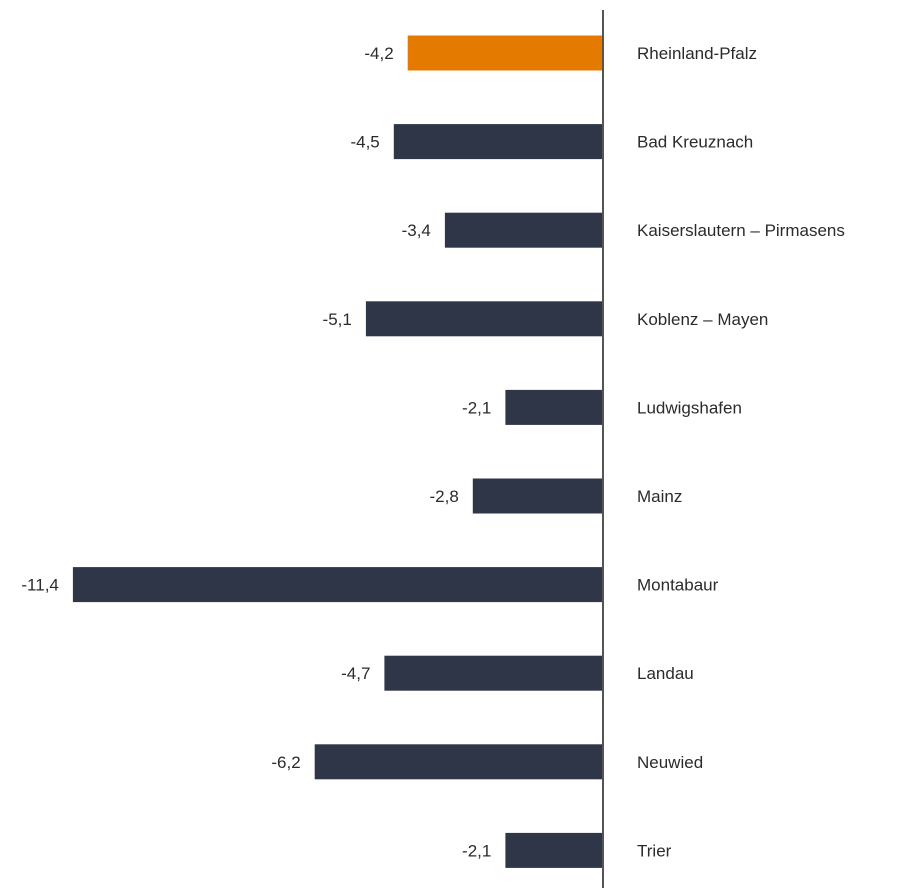 This screenshot has height=896, width=904. What do you see at coordinates (285, 762) in the screenshot?
I see `value-label: -6,2` at bounding box center [285, 762].